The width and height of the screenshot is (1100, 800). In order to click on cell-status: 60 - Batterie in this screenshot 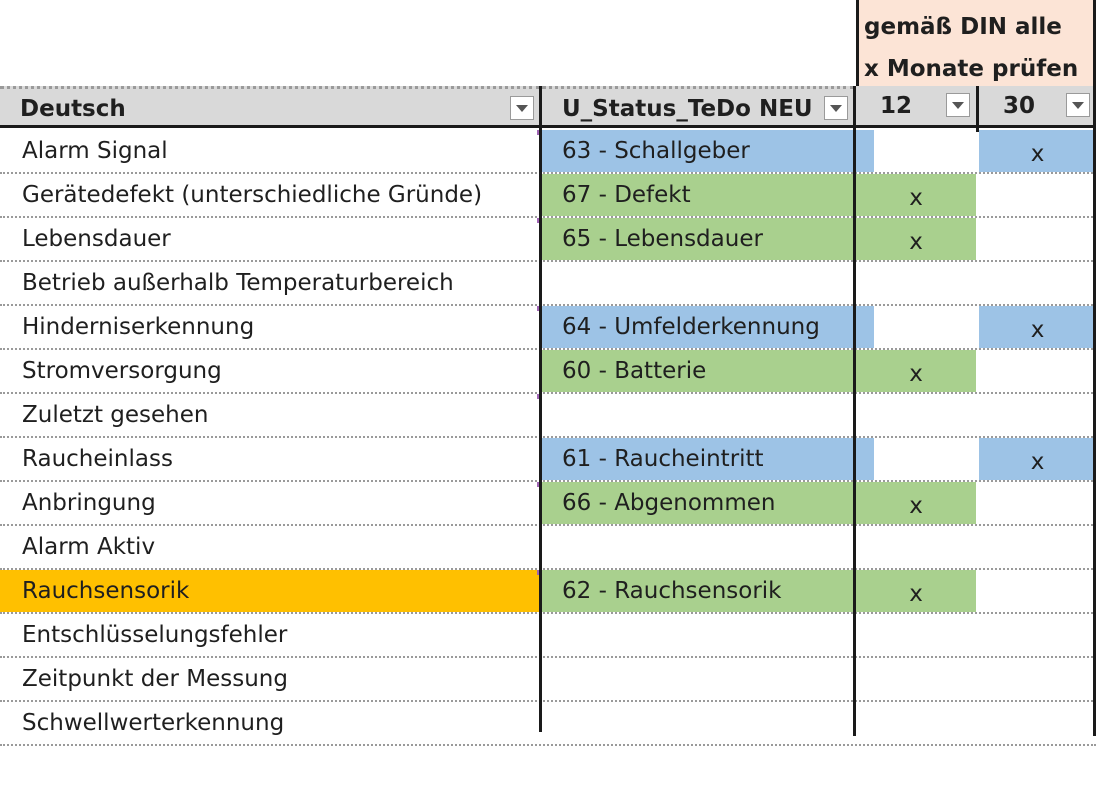, I will do `click(708, 371)`.